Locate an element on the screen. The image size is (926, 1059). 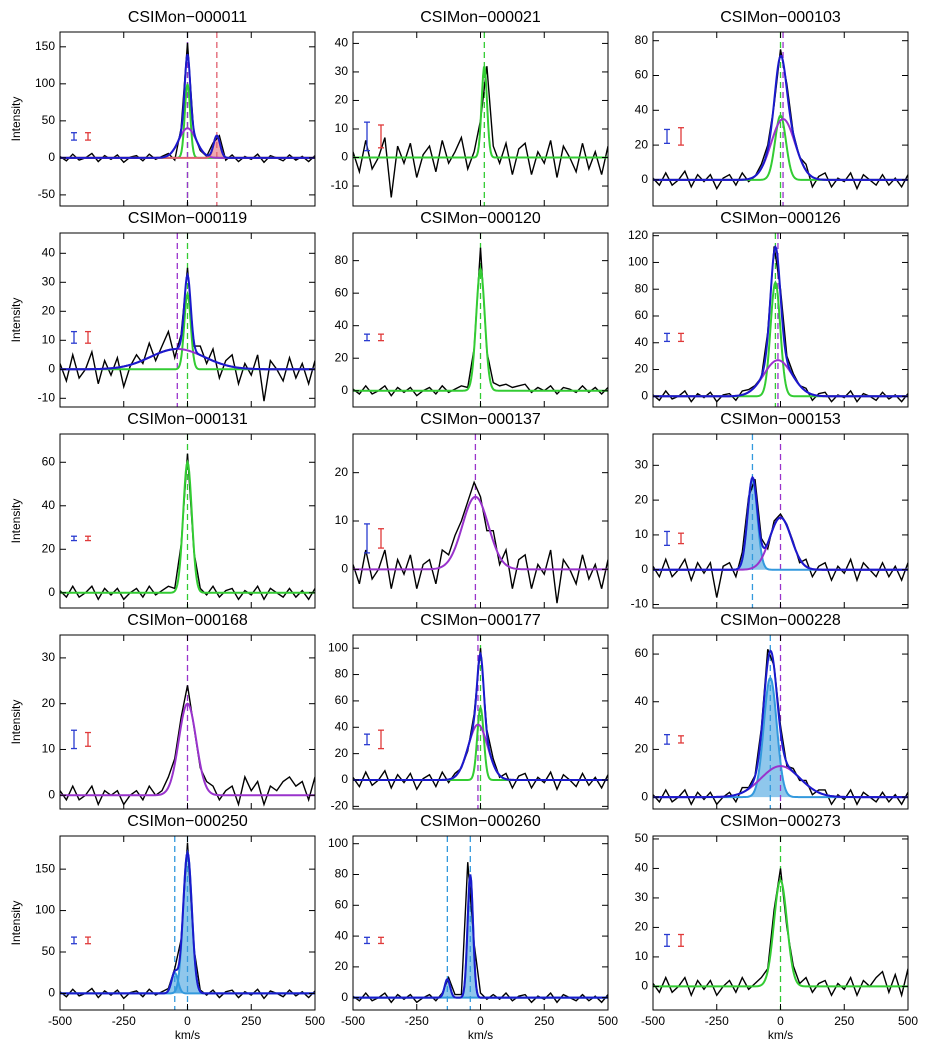
panel: CSIMon−000228 0 20 40 60 is located at coordinates (772, 711).